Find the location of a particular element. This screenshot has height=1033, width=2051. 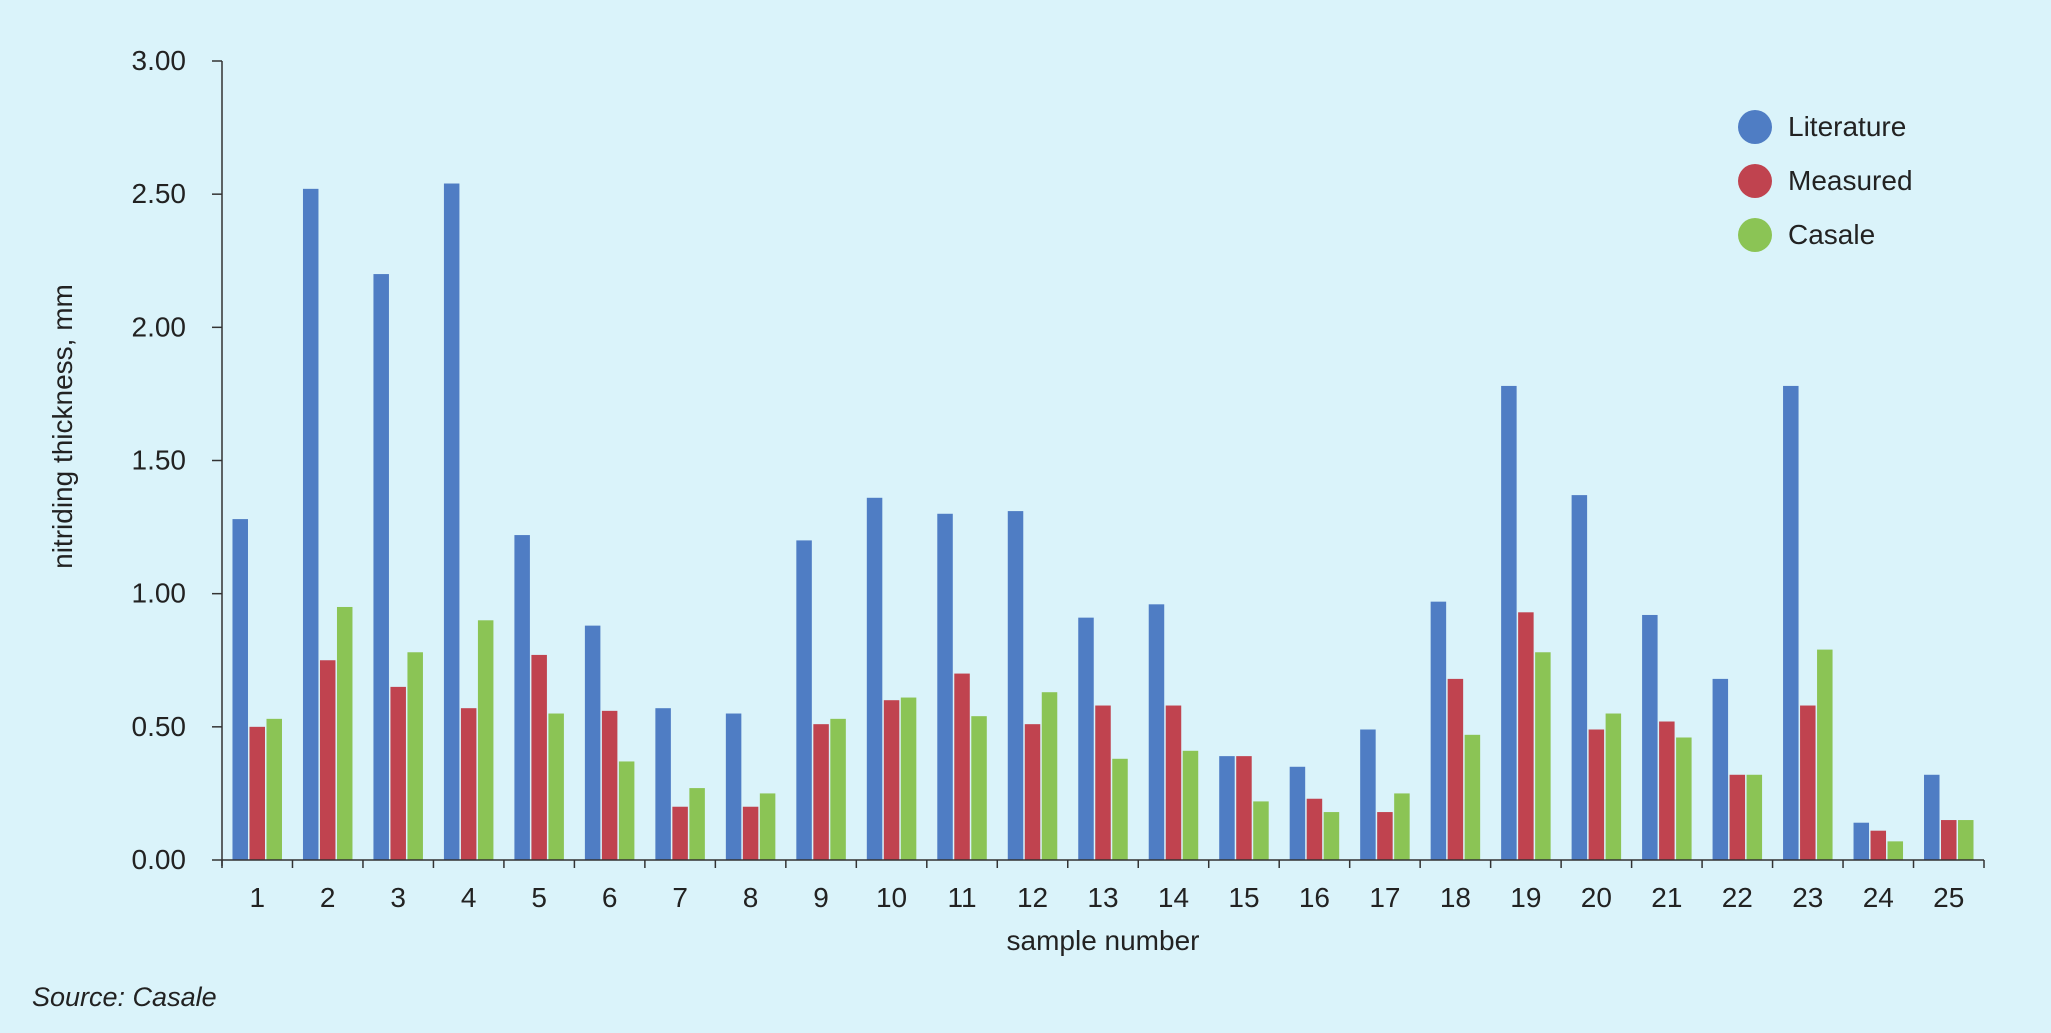

x-tick-label: 24 is located at coordinates (1878, 897).